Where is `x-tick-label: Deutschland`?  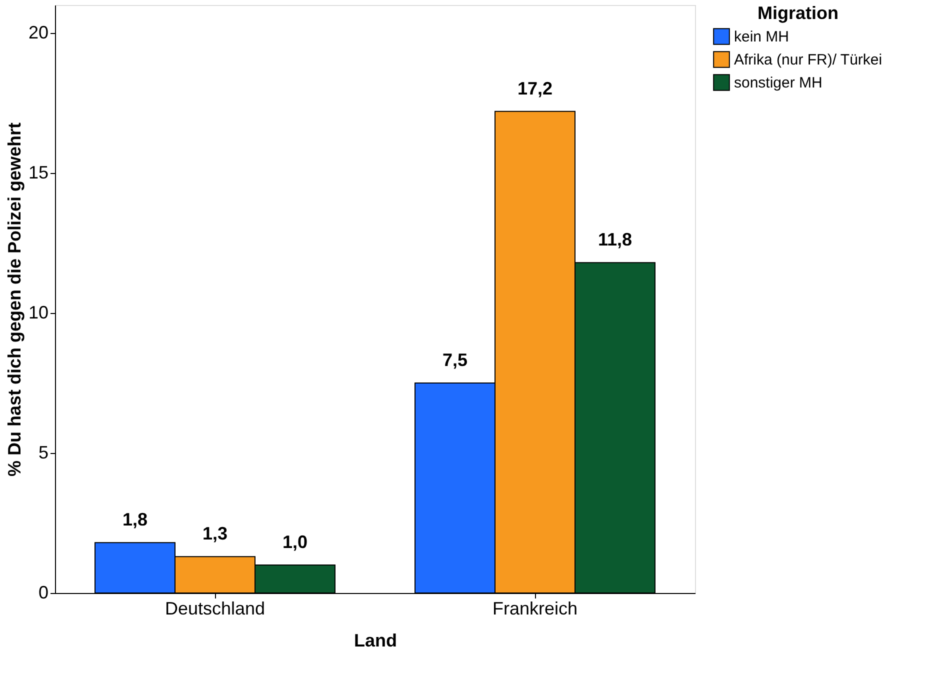
x-tick-label: Deutschland is located at coordinates (215, 608).